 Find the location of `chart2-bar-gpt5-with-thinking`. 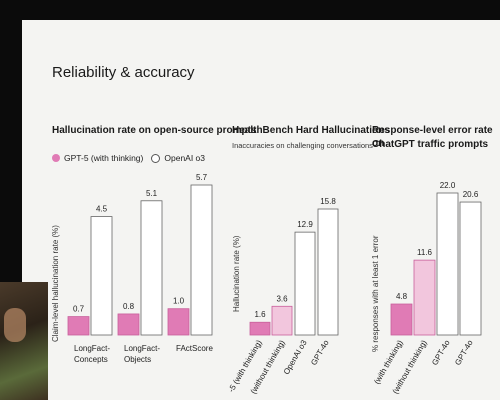

chart2-bar-gpt5-with-thinking is located at coordinates (260, 328).